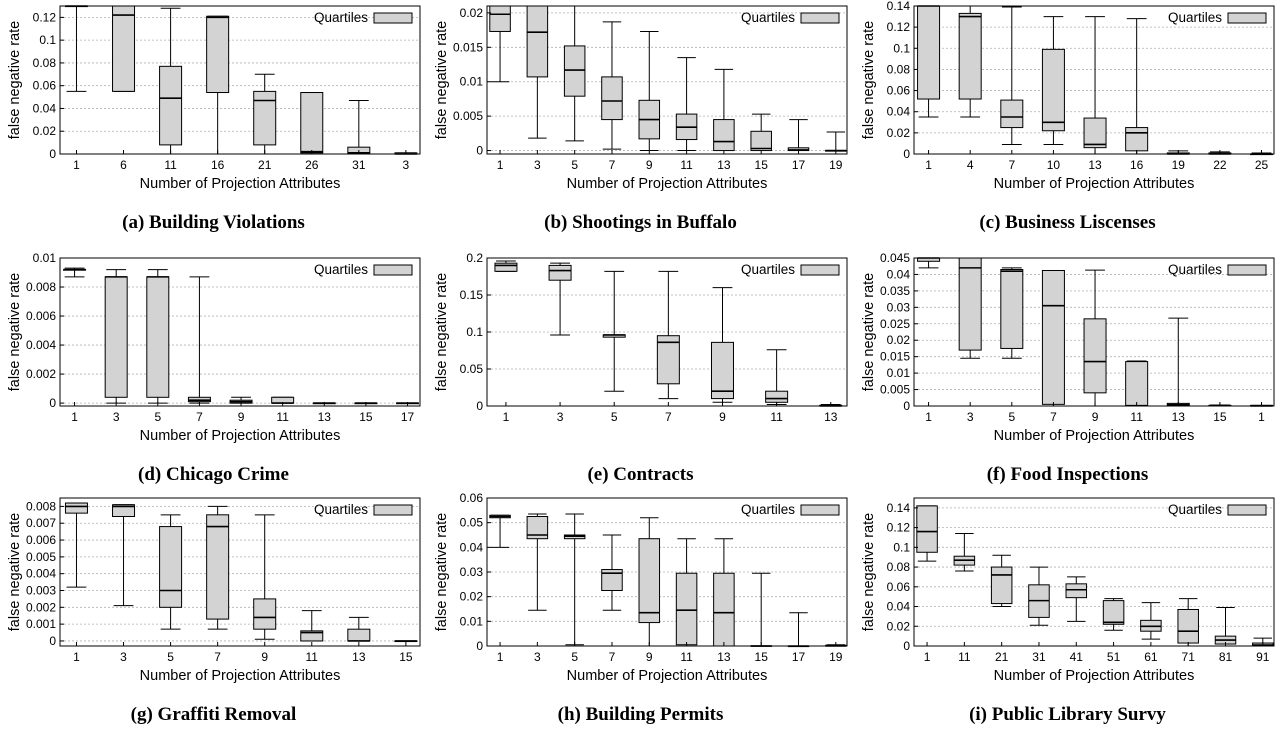 The height and width of the screenshot is (737, 1281). I want to click on xlabel-f: Number of Projection Attributes, so click(1094, 436).